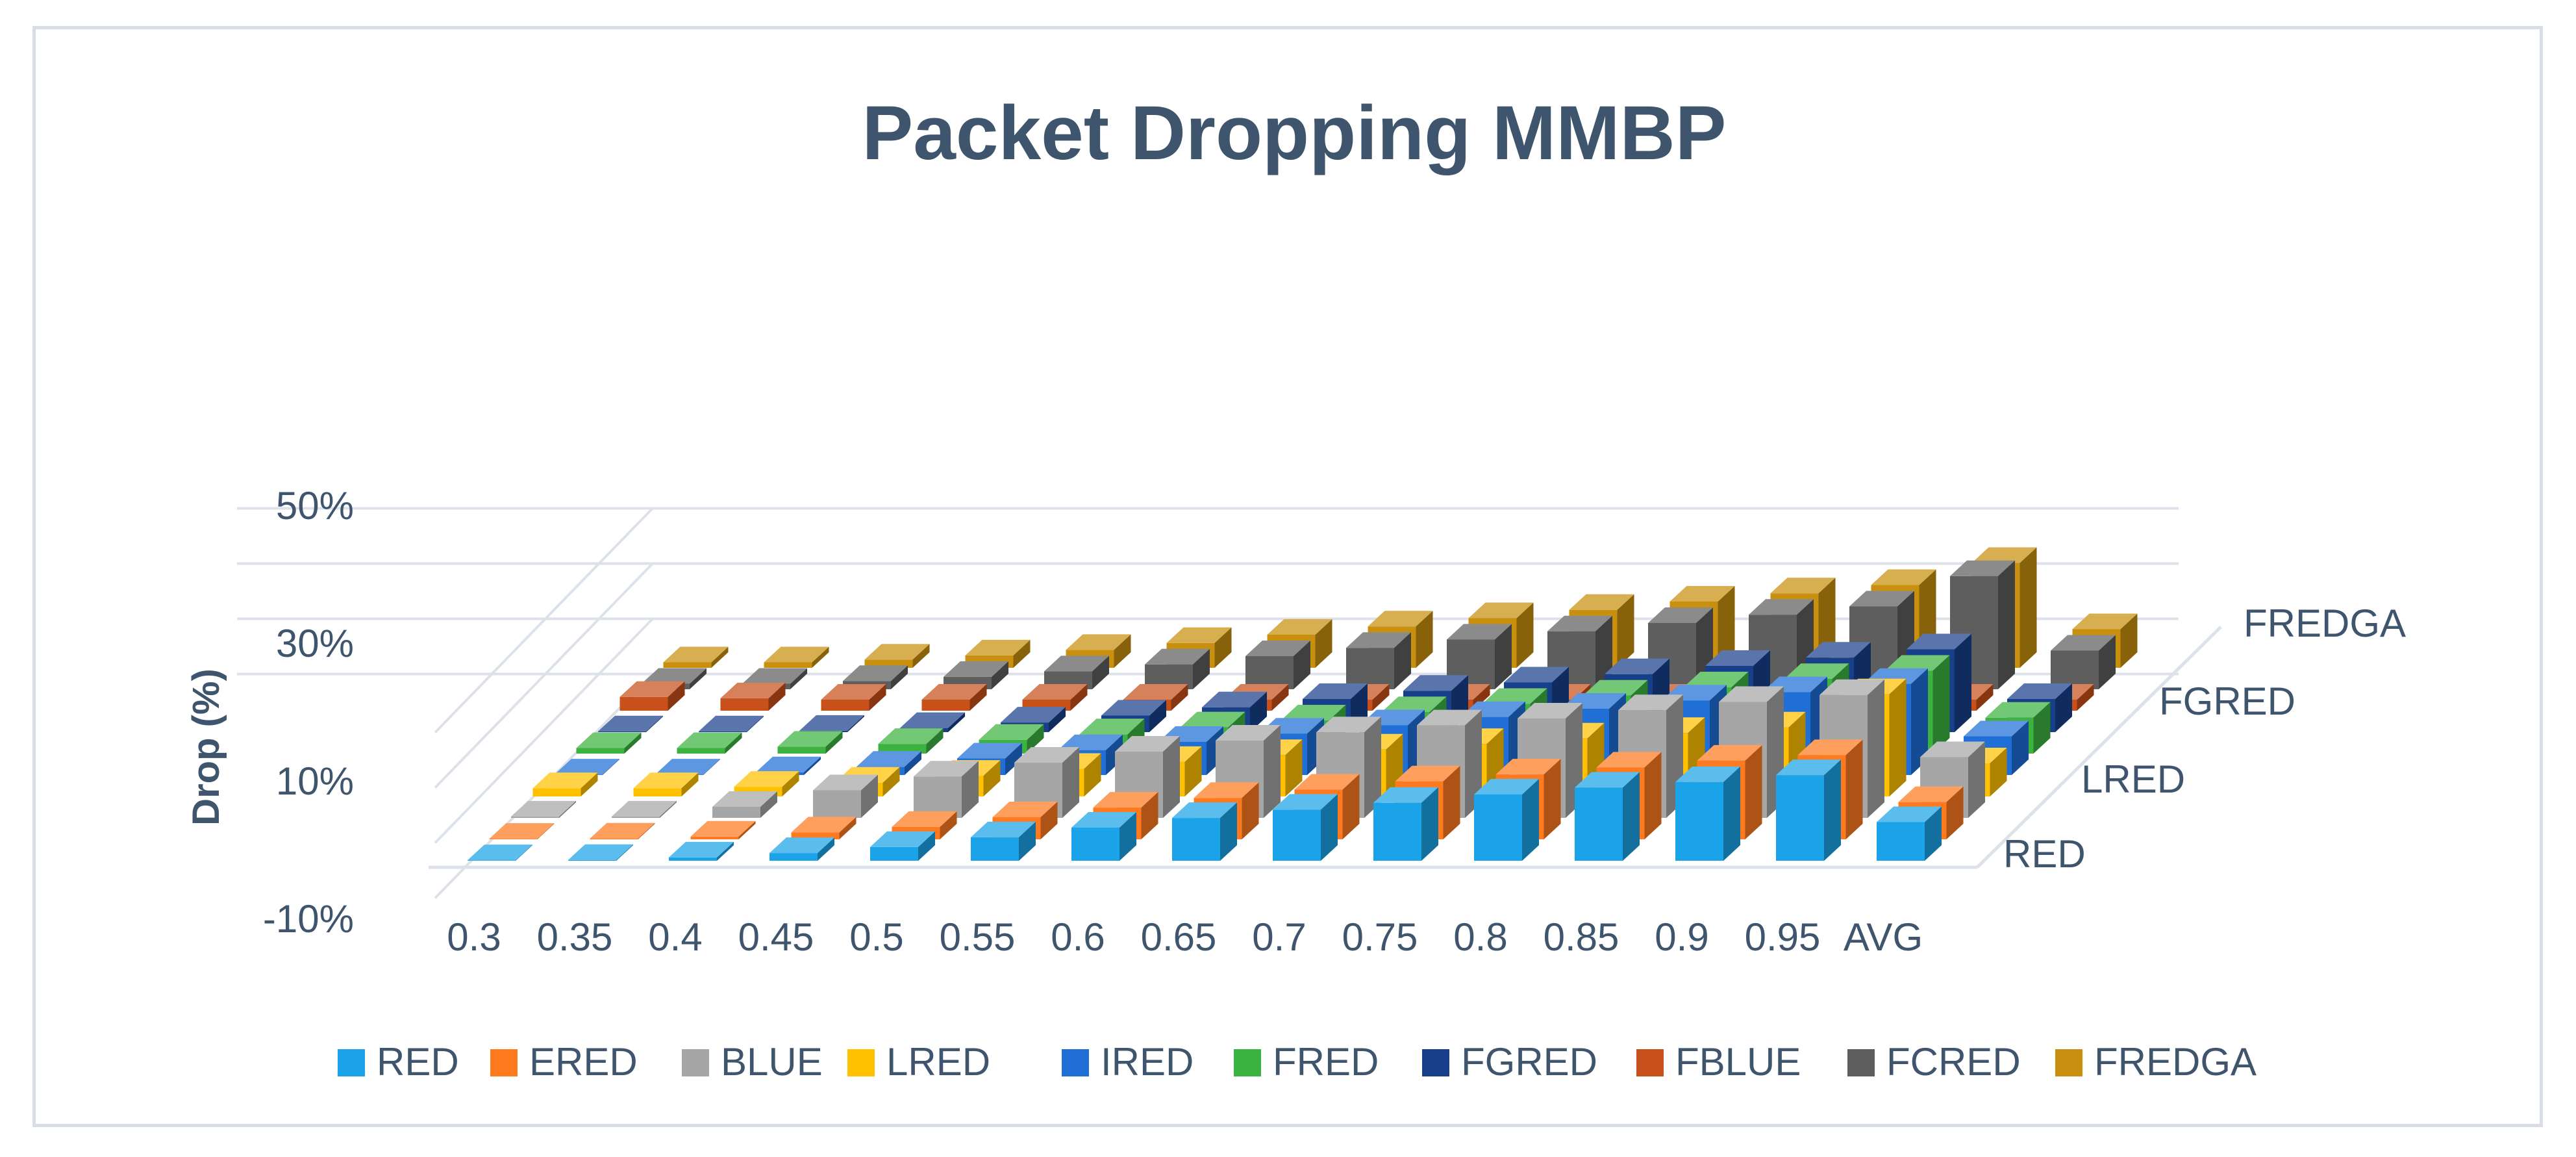 This screenshot has width=2576, height=1157. Describe the element at coordinates (938, 1062) in the screenshot. I see `legend-label: LRED` at that location.